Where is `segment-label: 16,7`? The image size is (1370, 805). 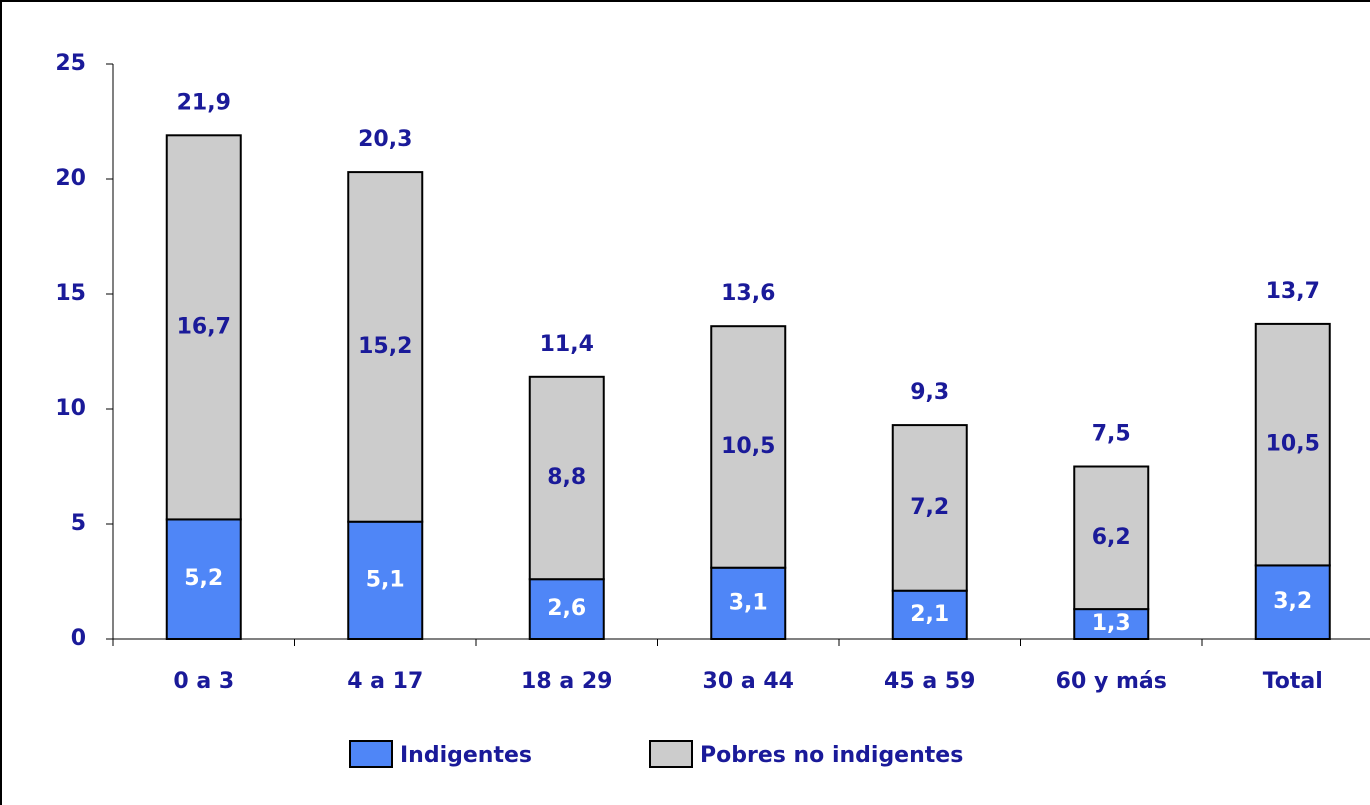
segment-label: 16,7 is located at coordinates (204, 326).